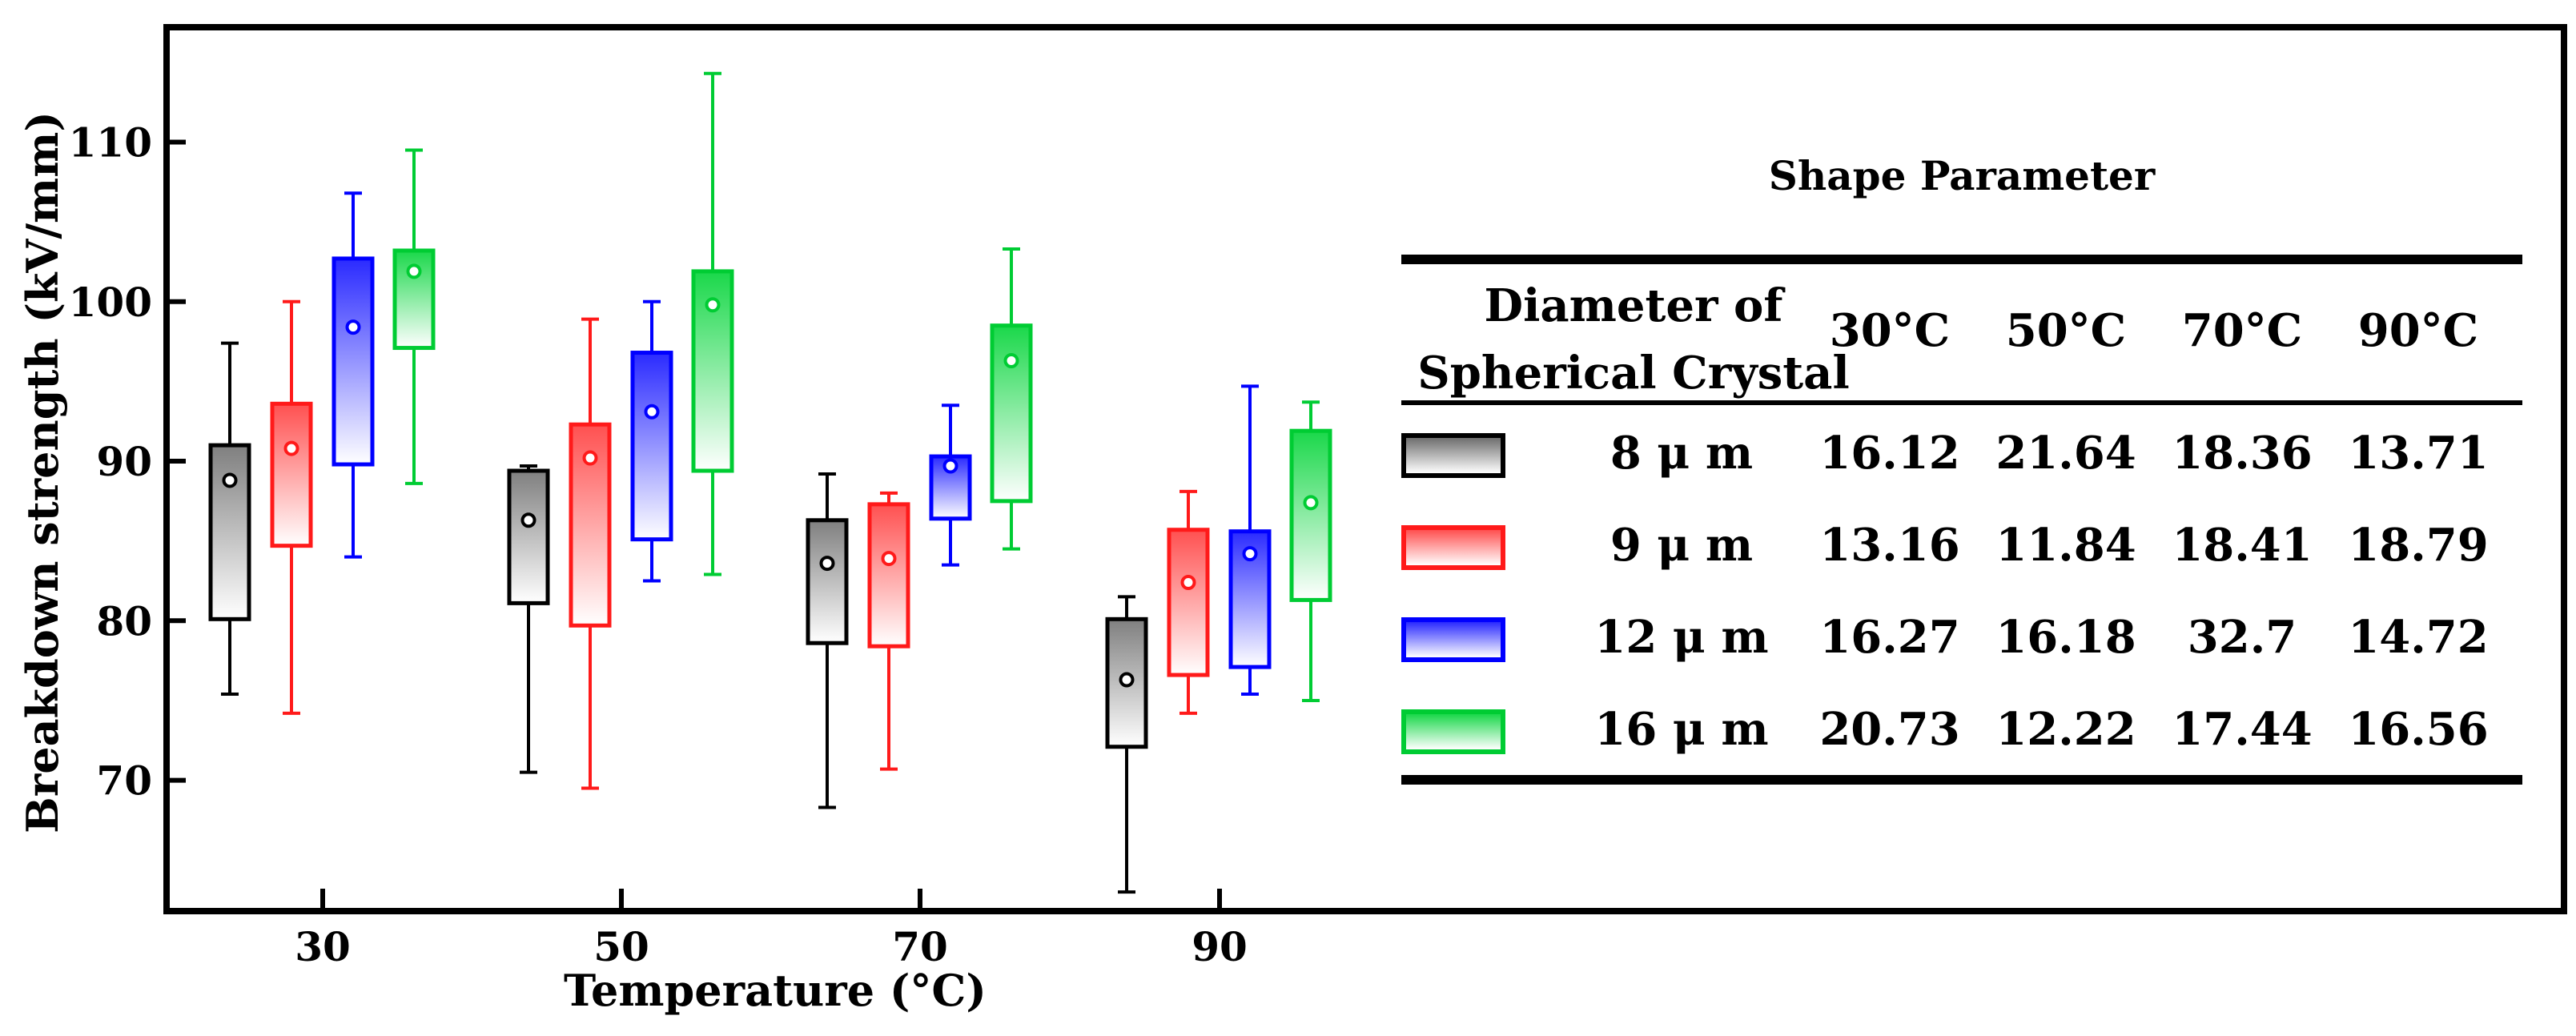 The image size is (2576, 1036). What do you see at coordinates (1889, 545) in the screenshot?
I see `cell: 13.16` at bounding box center [1889, 545].